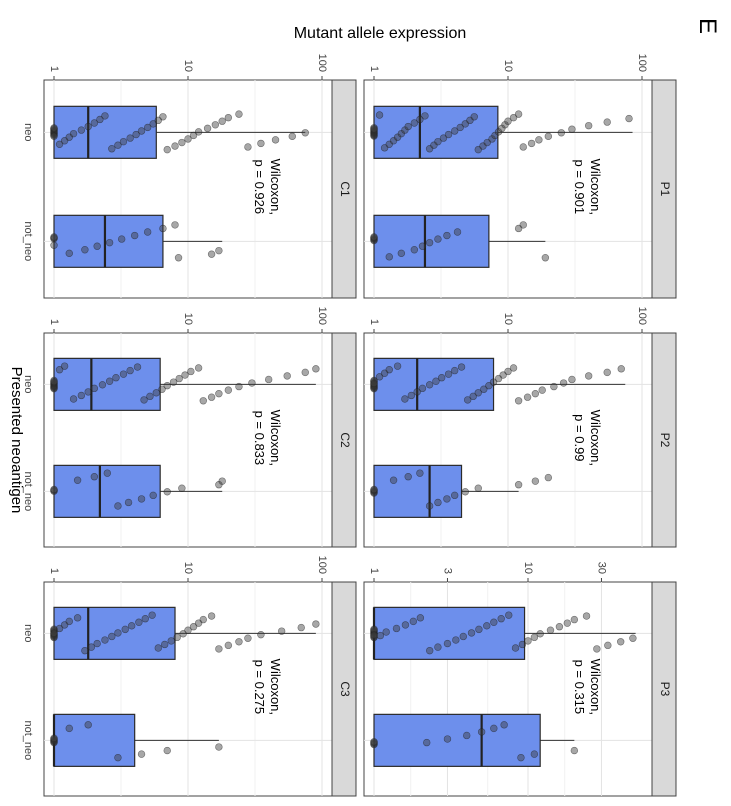 Image resolution: width=731 pixels, height=806 pixels. Describe the element at coordinates (28, 740) in the screenshot. I see `category-label: not_neo` at that location.